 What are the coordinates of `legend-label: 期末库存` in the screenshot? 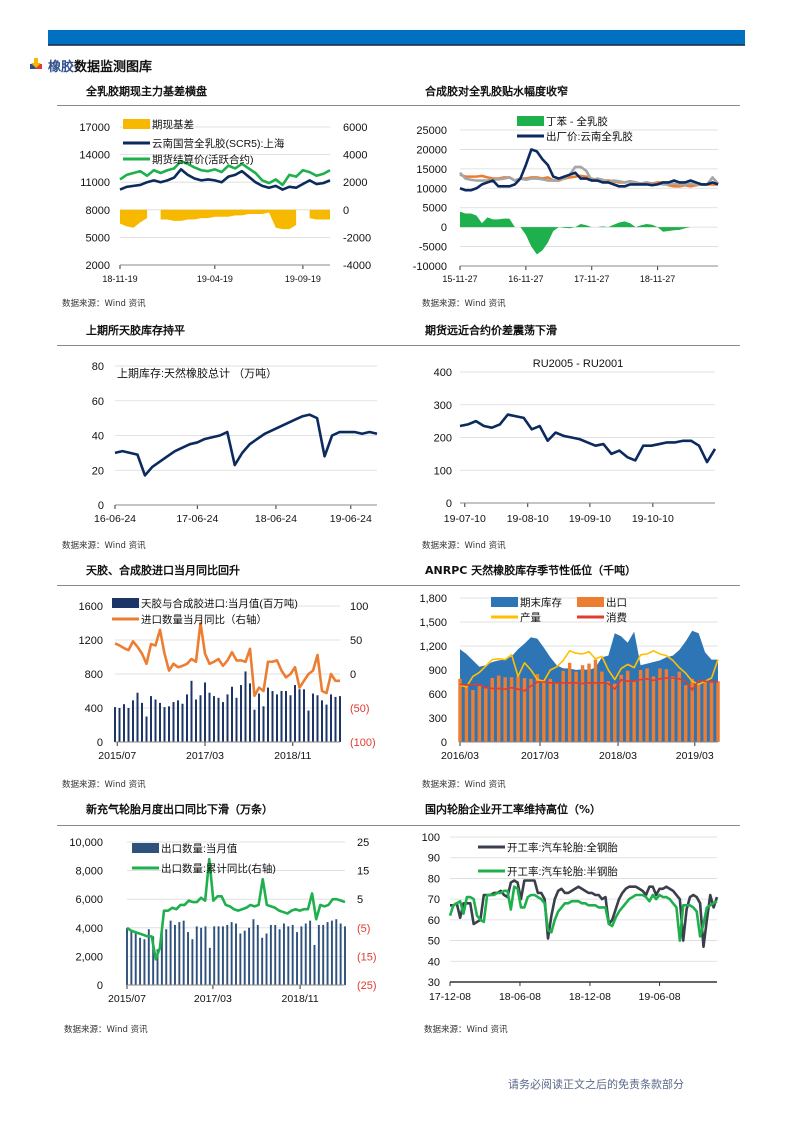 It's located at (541, 602).